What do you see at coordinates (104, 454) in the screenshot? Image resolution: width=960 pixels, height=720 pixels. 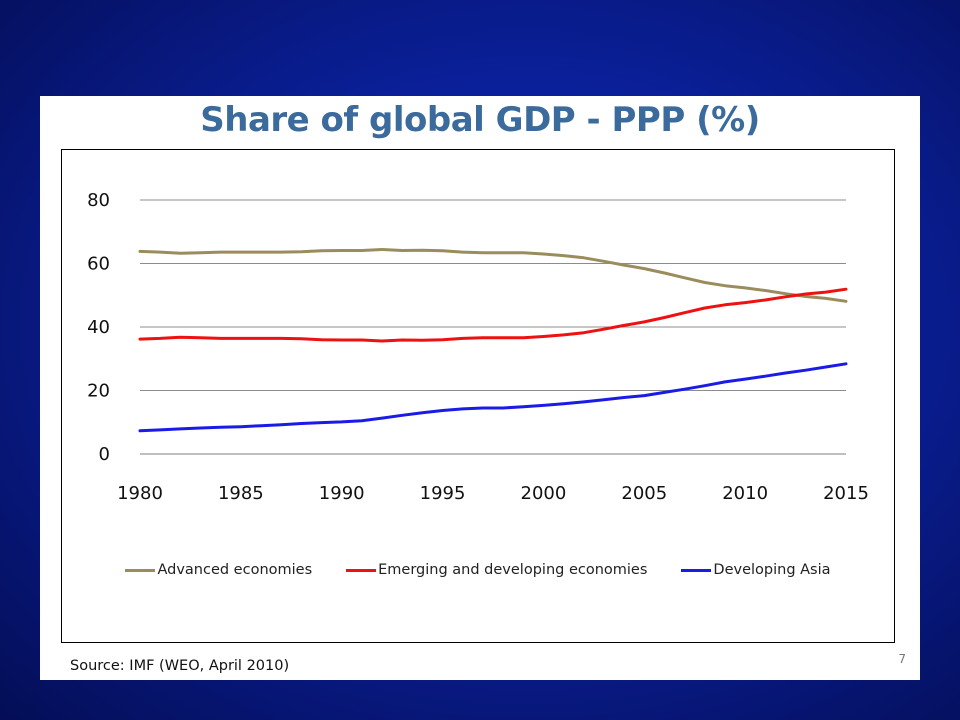 I see `y-tick-label: 0` at bounding box center [104, 454].